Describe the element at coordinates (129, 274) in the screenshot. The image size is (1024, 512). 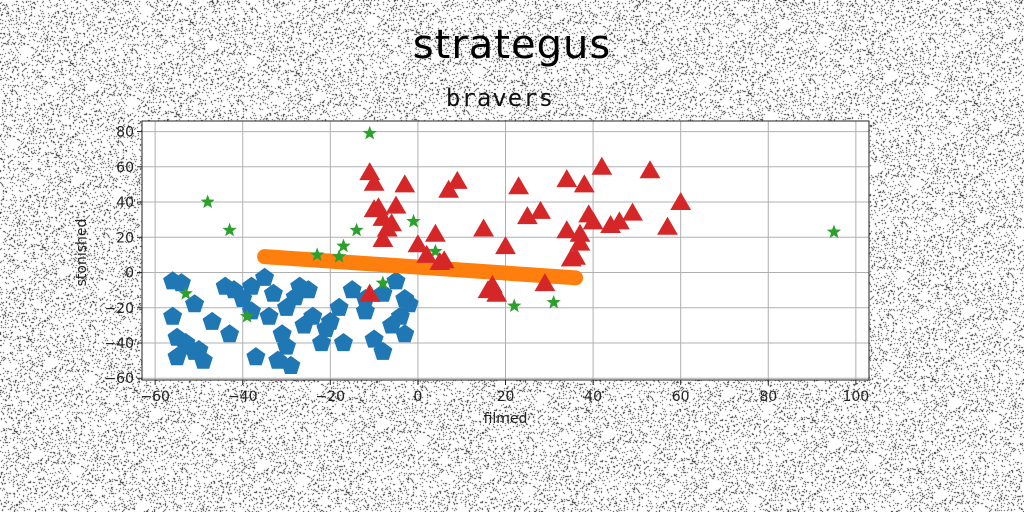
I see `y-tick-label: 0` at that location.